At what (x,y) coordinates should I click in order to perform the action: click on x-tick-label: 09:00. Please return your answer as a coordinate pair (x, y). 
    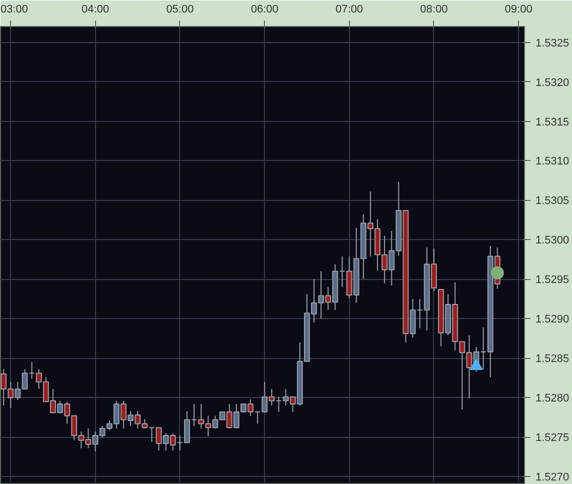
    Looking at the image, I should click on (518, 10).